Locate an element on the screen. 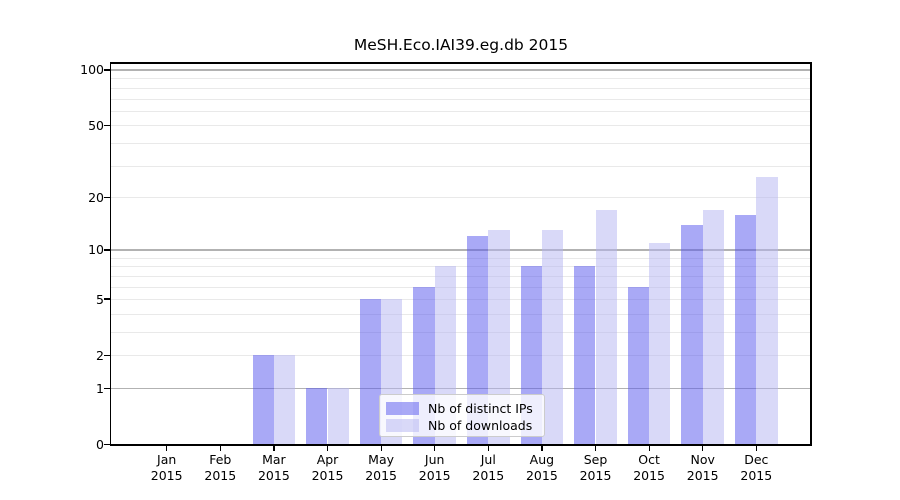 The image size is (900, 500). bar-distinct-ips-oct is located at coordinates (638, 365).